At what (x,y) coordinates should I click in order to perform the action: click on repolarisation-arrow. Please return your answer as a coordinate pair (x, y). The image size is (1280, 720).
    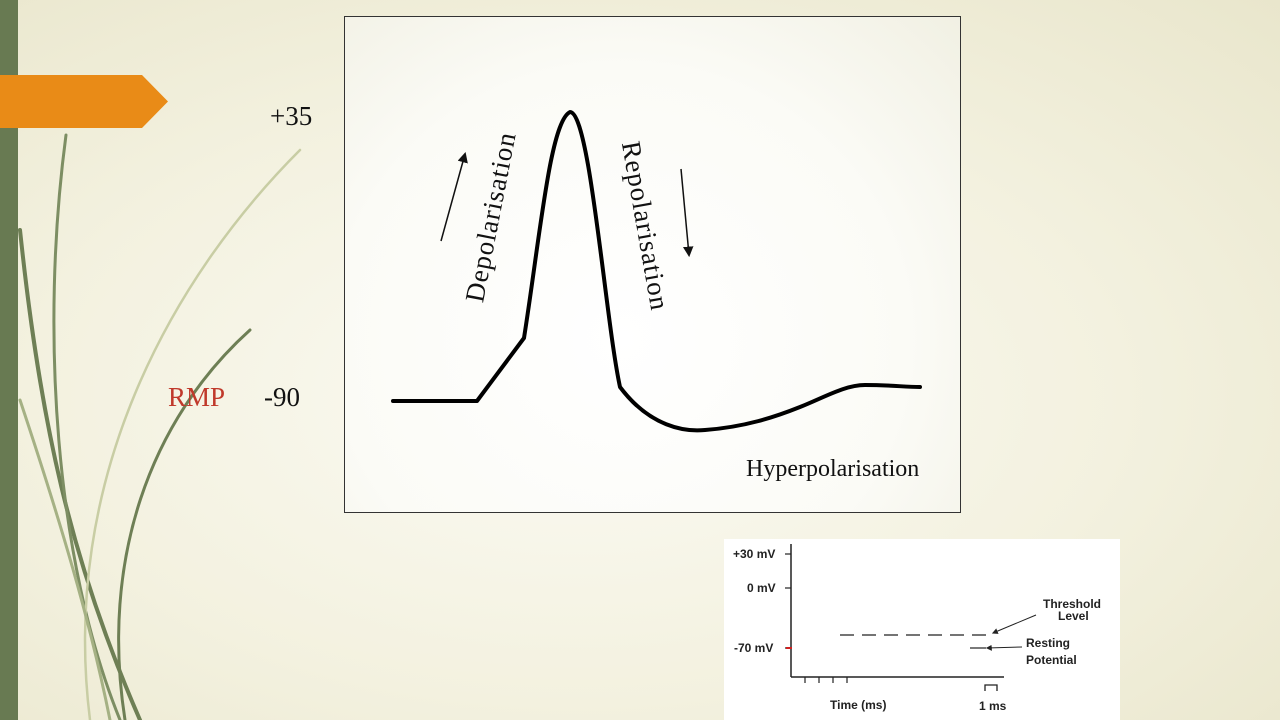
    Looking at the image, I should click on (687, 213).